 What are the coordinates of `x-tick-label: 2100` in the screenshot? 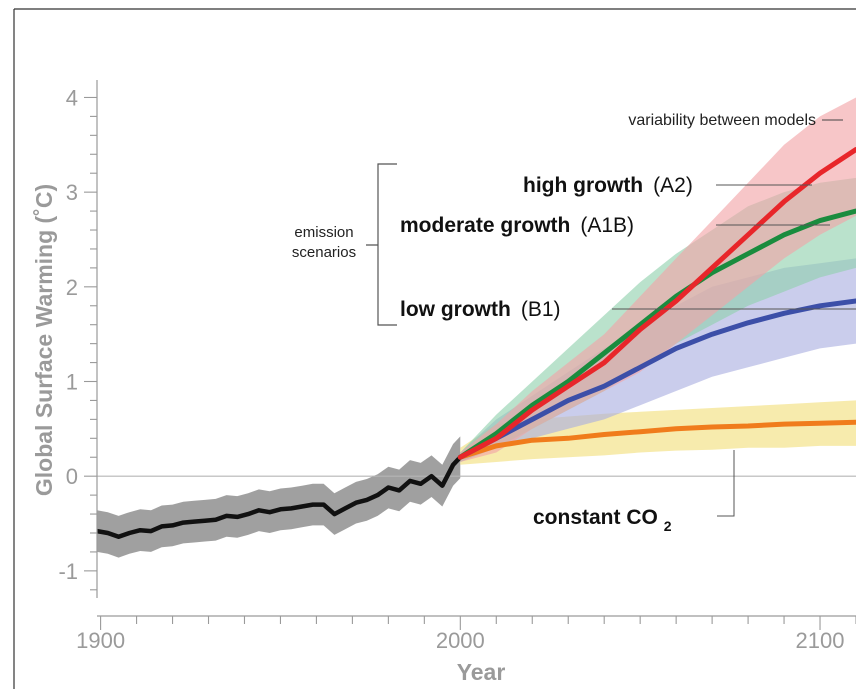 It's located at (820, 640).